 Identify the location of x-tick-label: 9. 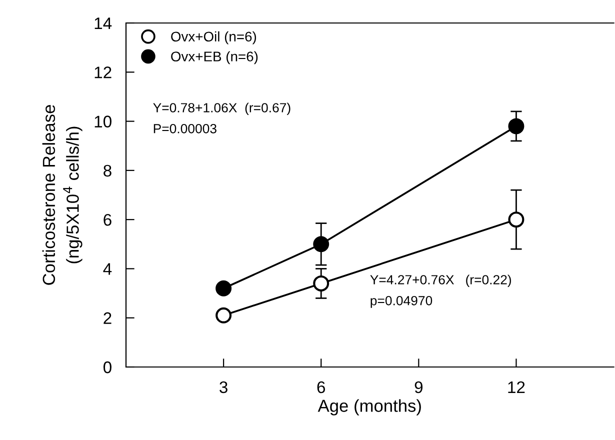
(418, 387).